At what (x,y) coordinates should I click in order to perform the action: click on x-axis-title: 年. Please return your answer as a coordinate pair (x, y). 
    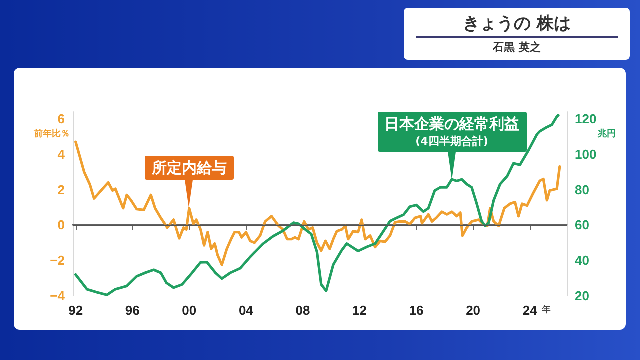
    Looking at the image, I should click on (547, 309).